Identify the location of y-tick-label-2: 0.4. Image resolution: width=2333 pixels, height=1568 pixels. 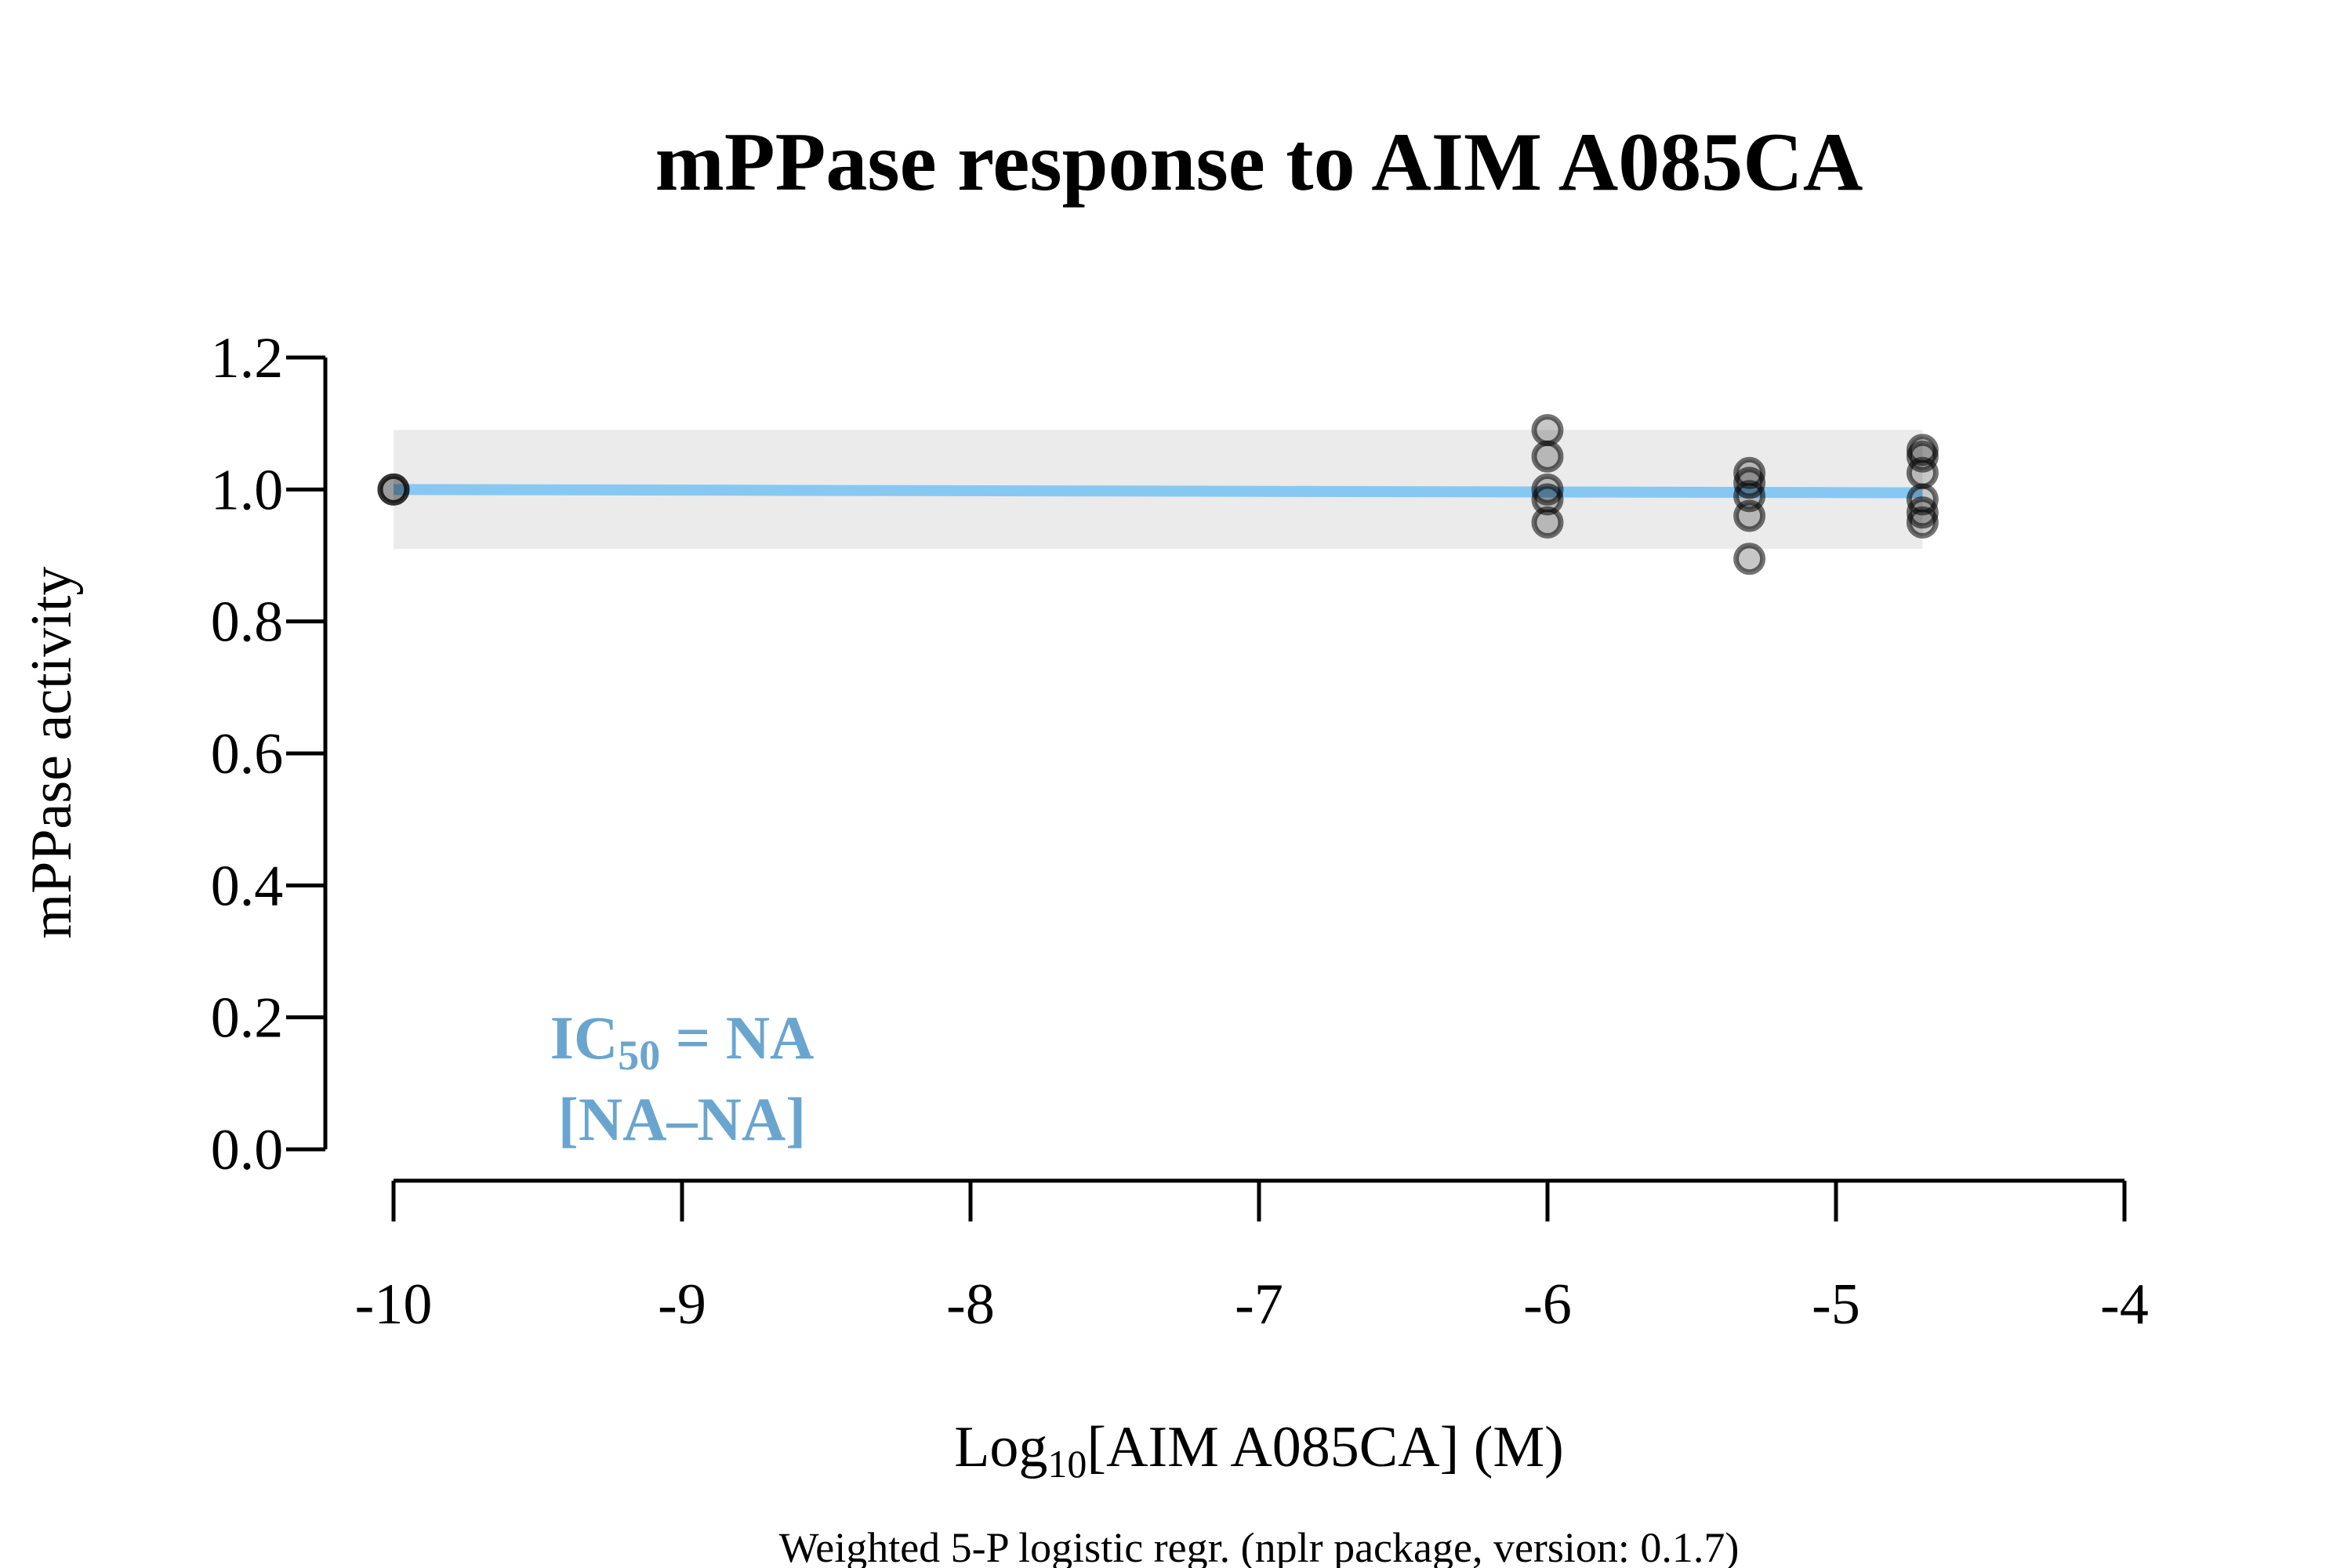
(247, 886).